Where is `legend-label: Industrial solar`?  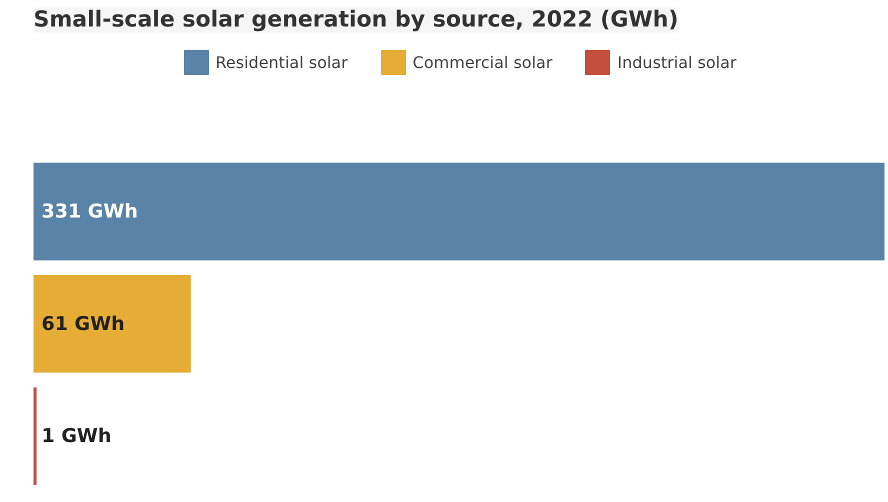
legend-label: Industrial solar is located at coordinates (676, 62).